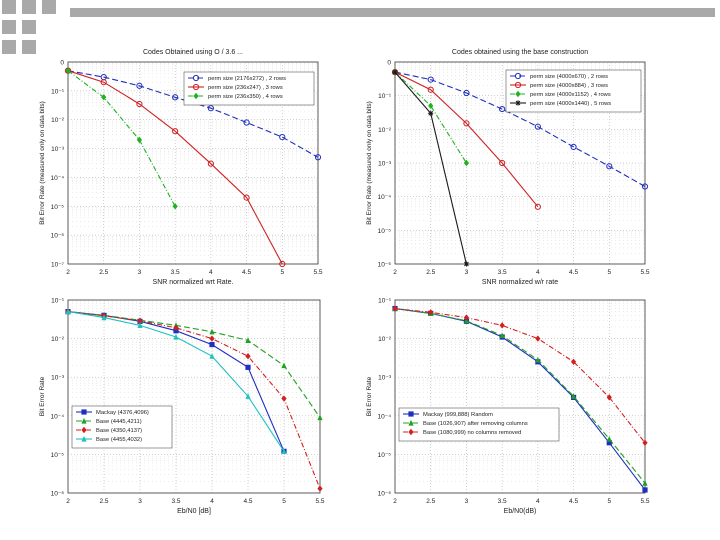 The height and width of the screenshot is (540, 720). I want to click on plot-area, so click(194, 396).